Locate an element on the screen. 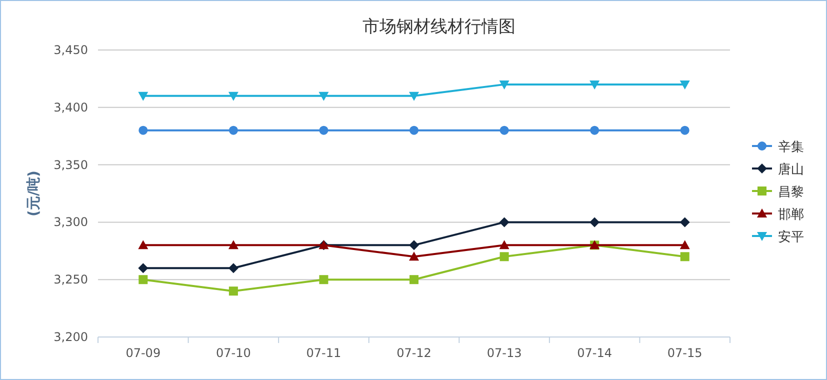 Image resolution: width=827 pixels, height=380 pixels. legend-label: 安平 is located at coordinates (791, 237).